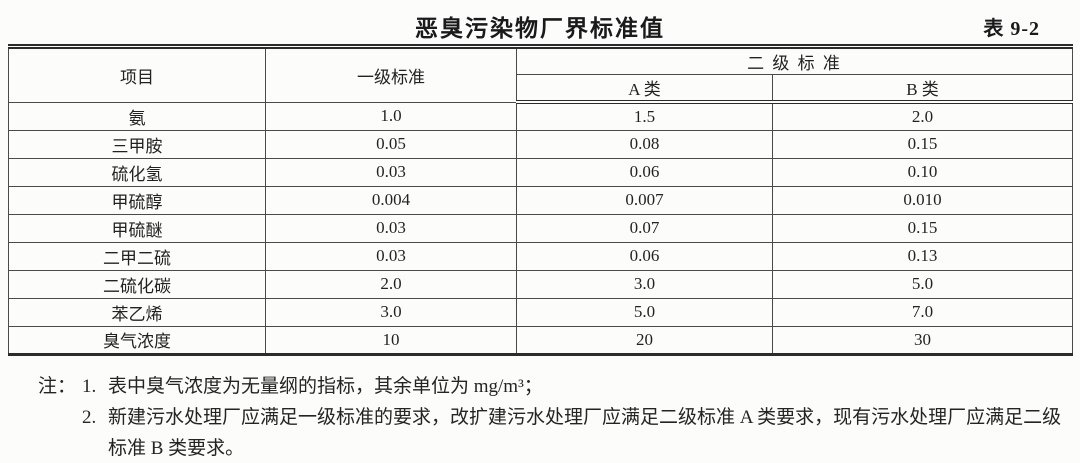  Describe the element at coordinates (540, 29) in the screenshot. I see `page-title: 恶臭污染物厂界标准值` at that location.